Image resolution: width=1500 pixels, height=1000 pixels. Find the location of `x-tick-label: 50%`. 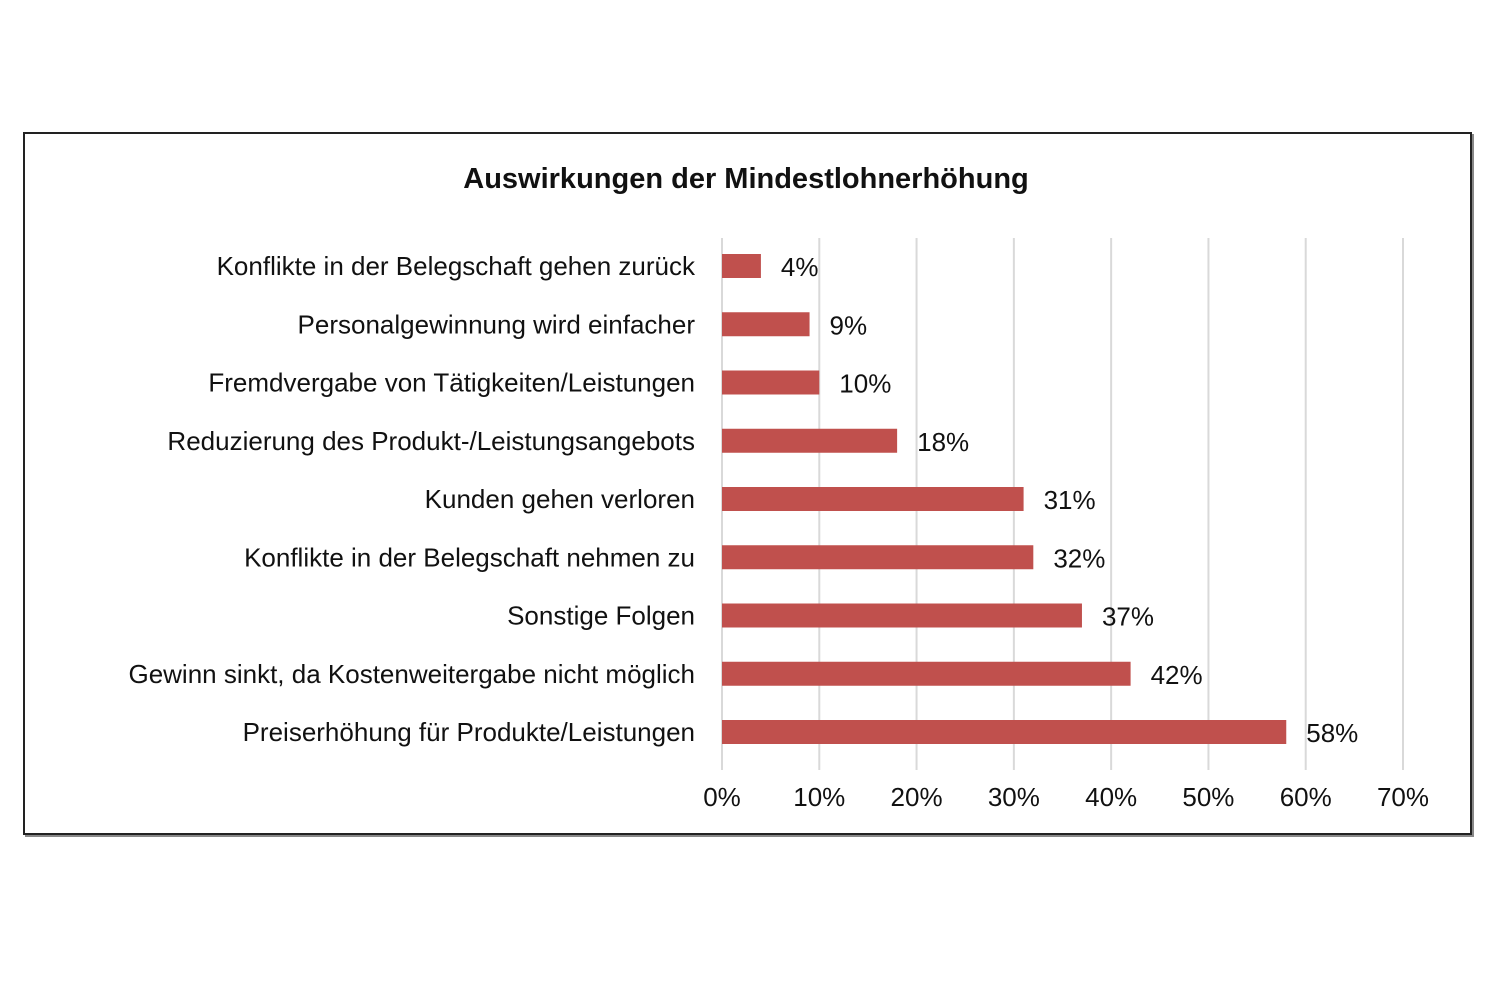

x-tick-label: 50% is located at coordinates (1208, 797).